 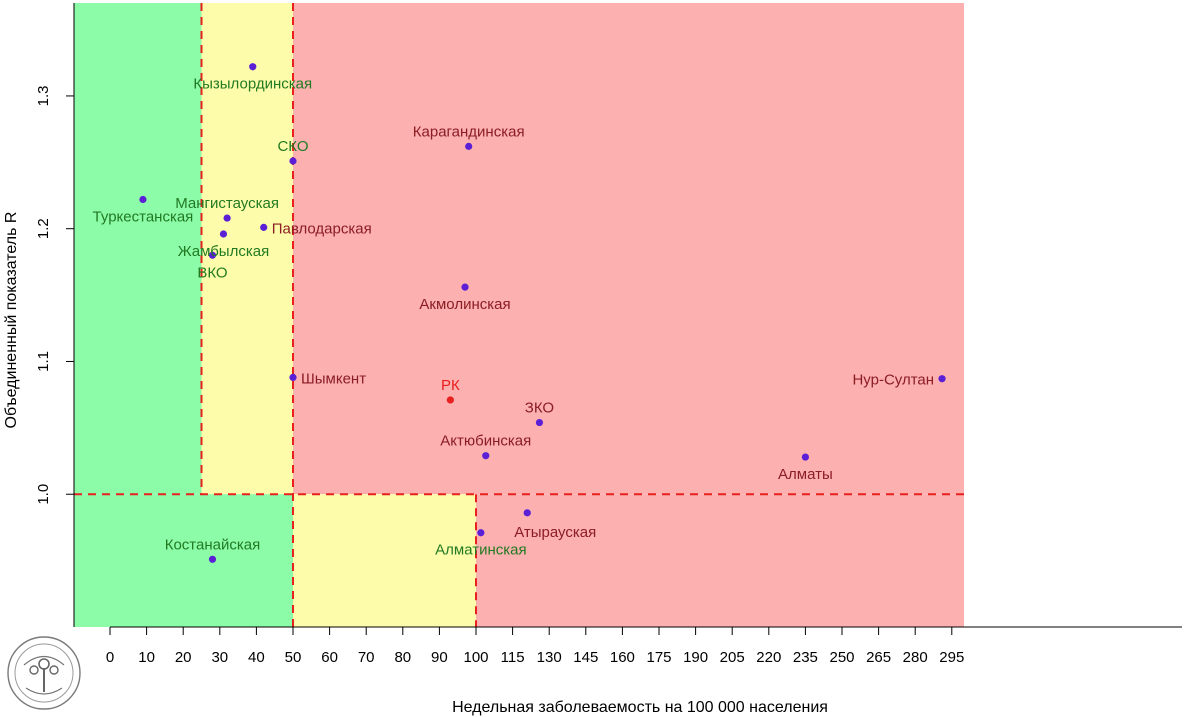 What do you see at coordinates (469, 131) in the screenshot?
I see `data-label: Карагандинская` at bounding box center [469, 131].